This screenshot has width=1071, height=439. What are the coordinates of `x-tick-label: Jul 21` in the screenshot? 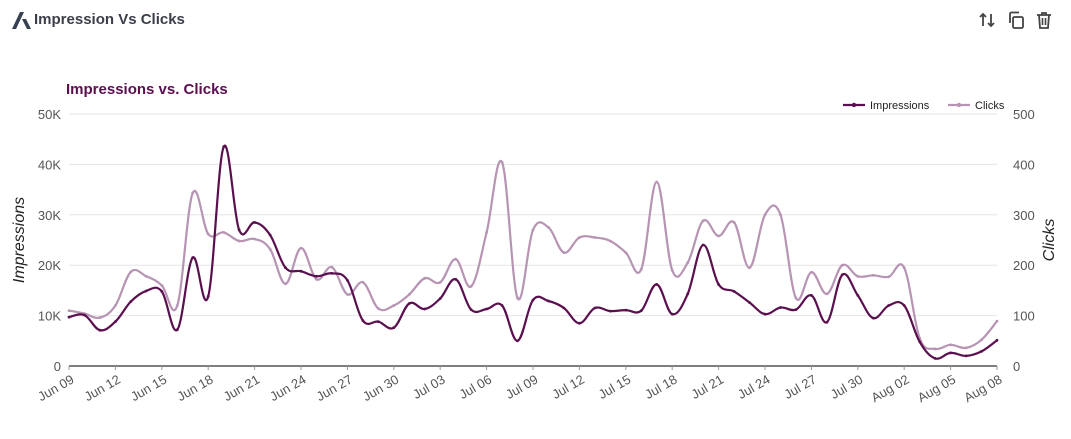 It's located at (708, 387).